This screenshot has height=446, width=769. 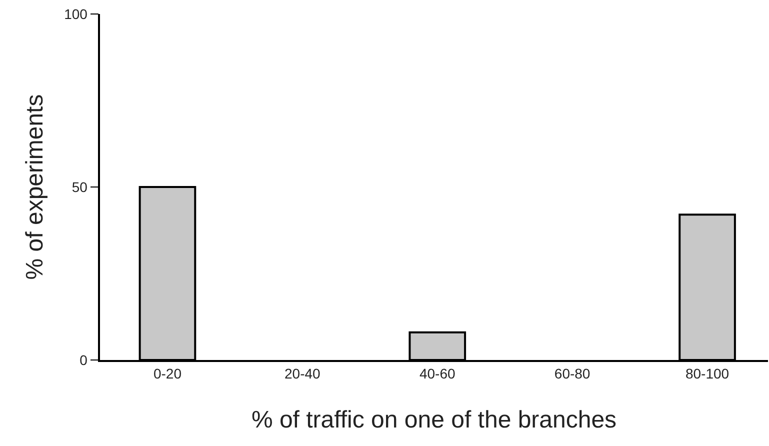 What do you see at coordinates (167, 374) in the screenshot?
I see `x-tick-label: 0-20` at bounding box center [167, 374].